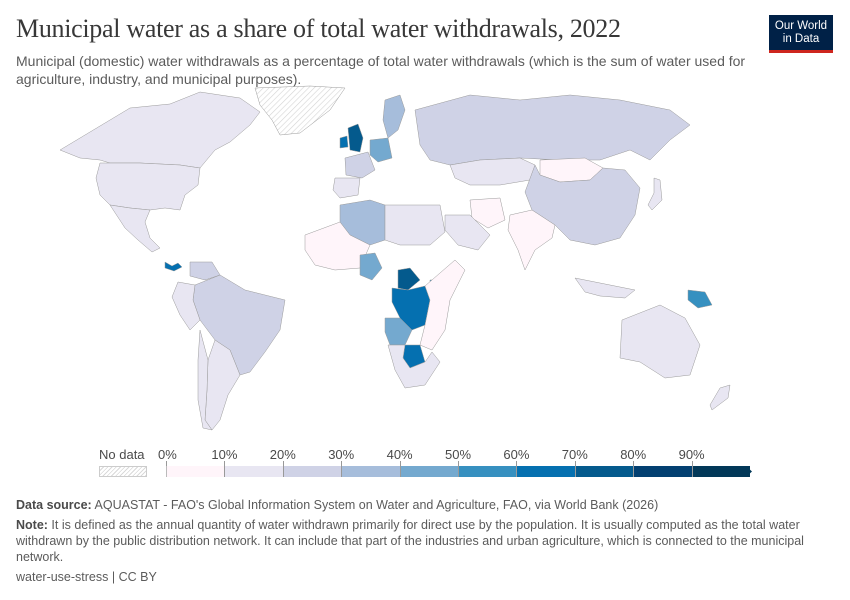 Image resolution: width=850 pixels, height=600 pixels. I want to click on country-central-african-republic, so click(409, 279).